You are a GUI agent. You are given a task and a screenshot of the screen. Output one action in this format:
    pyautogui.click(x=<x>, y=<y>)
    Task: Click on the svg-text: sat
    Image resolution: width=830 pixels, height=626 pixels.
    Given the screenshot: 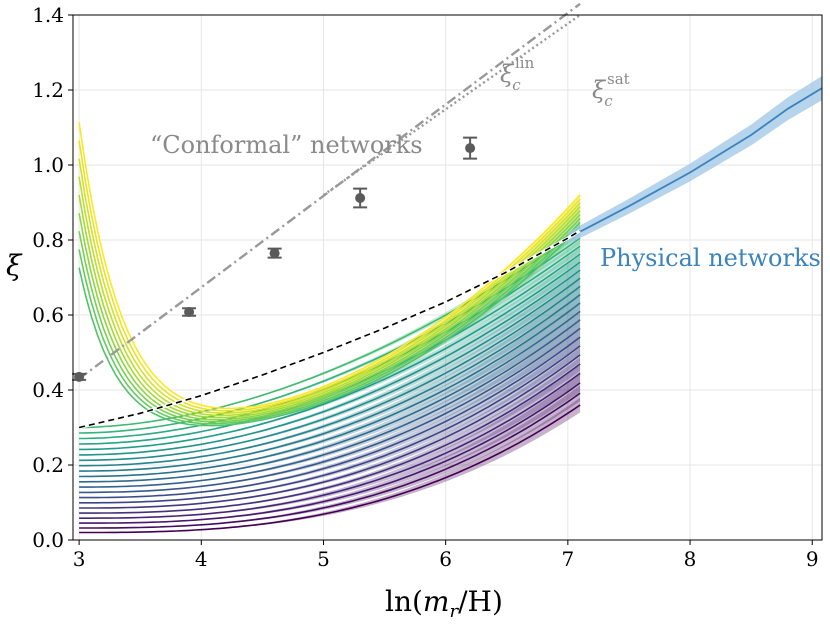 What is the action you would take?
    pyautogui.click(x=618, y=79)
    